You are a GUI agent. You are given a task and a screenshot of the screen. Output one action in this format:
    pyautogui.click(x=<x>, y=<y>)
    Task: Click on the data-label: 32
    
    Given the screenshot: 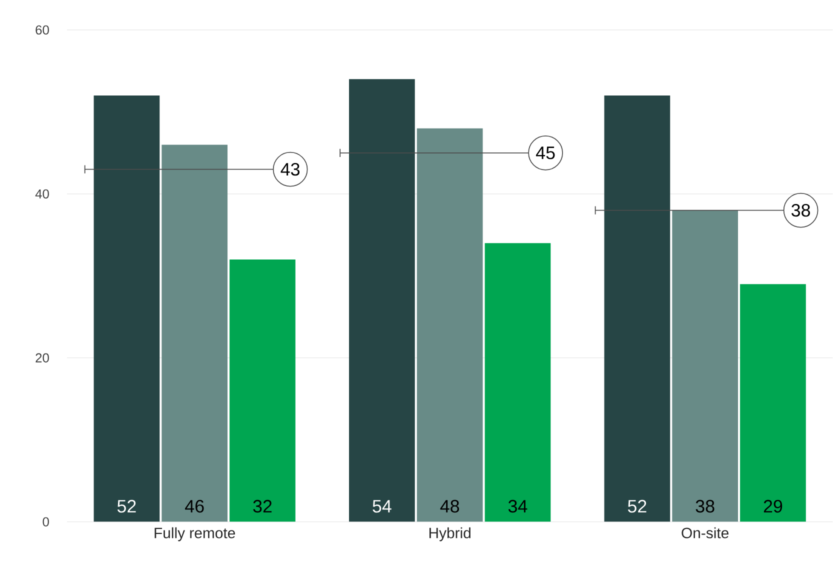 What is the action you would take?
    pyautogui.click(x=262, y=506)
    